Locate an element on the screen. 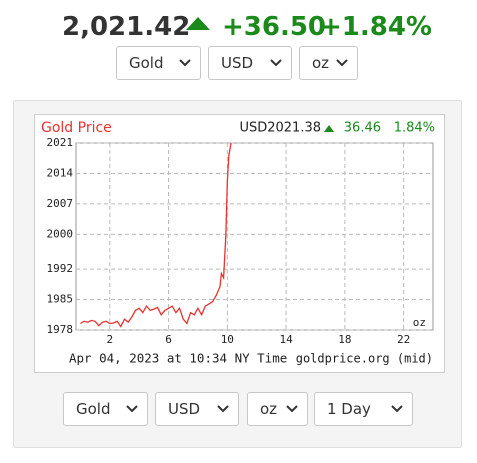 The width and height of the screenshot is (477, 463). chart-title: Gold Price is located at coordinates (76, 128).